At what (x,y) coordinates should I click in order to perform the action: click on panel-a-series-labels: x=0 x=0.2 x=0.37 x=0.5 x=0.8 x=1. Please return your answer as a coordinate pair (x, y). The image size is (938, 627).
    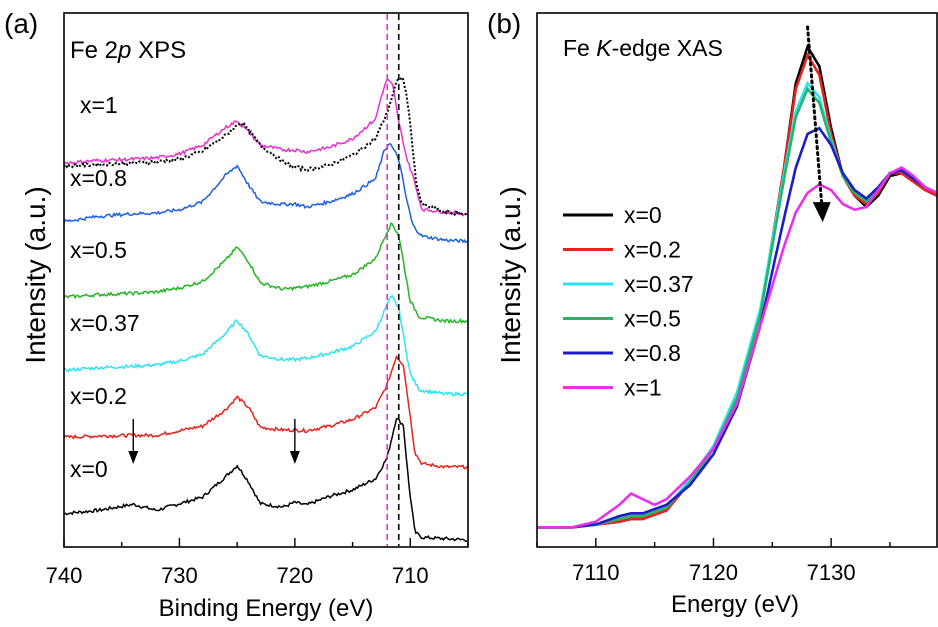
    Looking at the image, I should click on (105, 287).